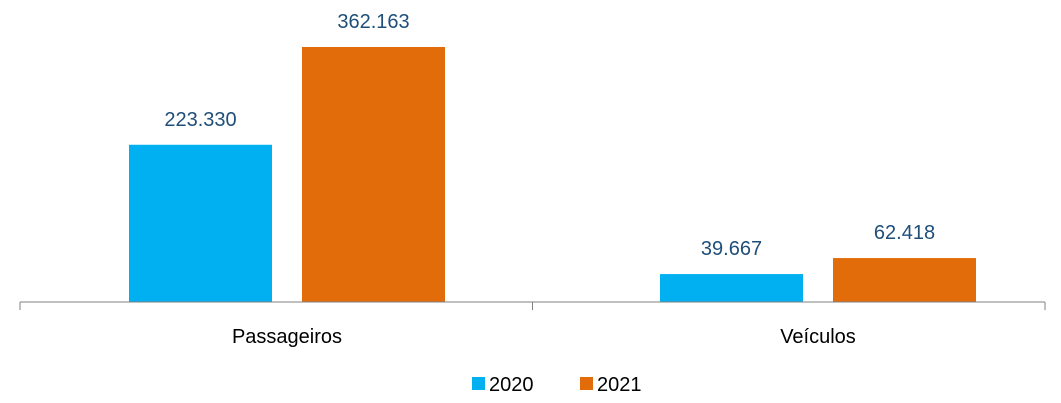 Image resolution: width=1061 pixels, height=403 pixels. Describe the element at coordinates (731, 288) in the screenshot. I see `bar-ve-culos-2020` at that location.